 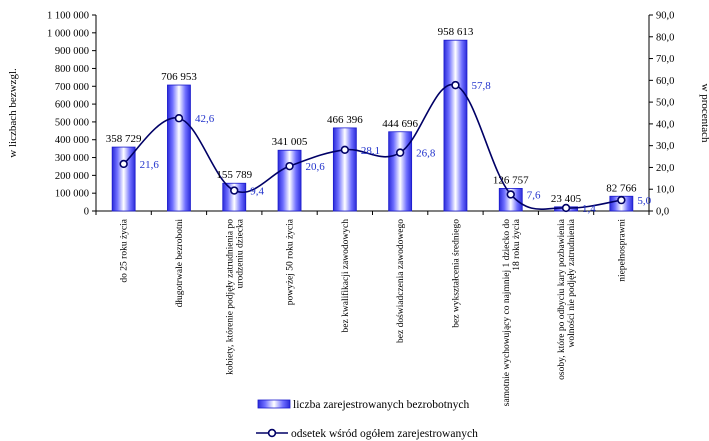 What do you see at coordinates (72, 194) in the screenshot?
I see `y-left-tick-label: 100 000` at bounding box center [72, 194].